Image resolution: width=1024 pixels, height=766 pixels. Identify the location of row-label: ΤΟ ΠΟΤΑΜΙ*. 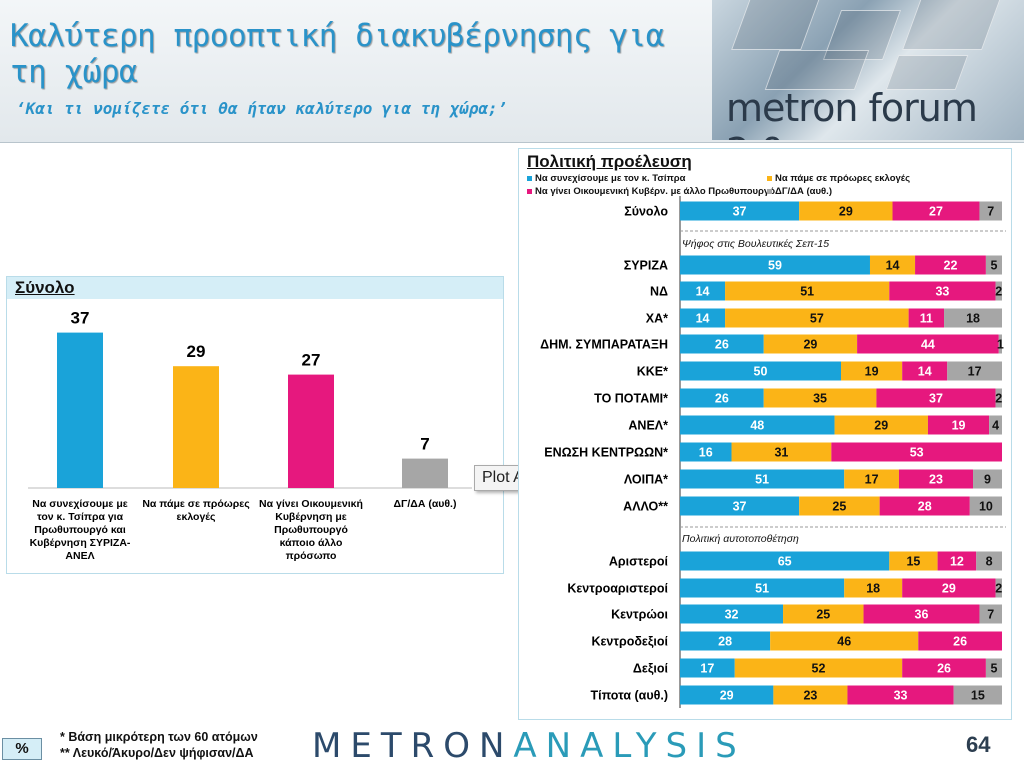
(631, 399).